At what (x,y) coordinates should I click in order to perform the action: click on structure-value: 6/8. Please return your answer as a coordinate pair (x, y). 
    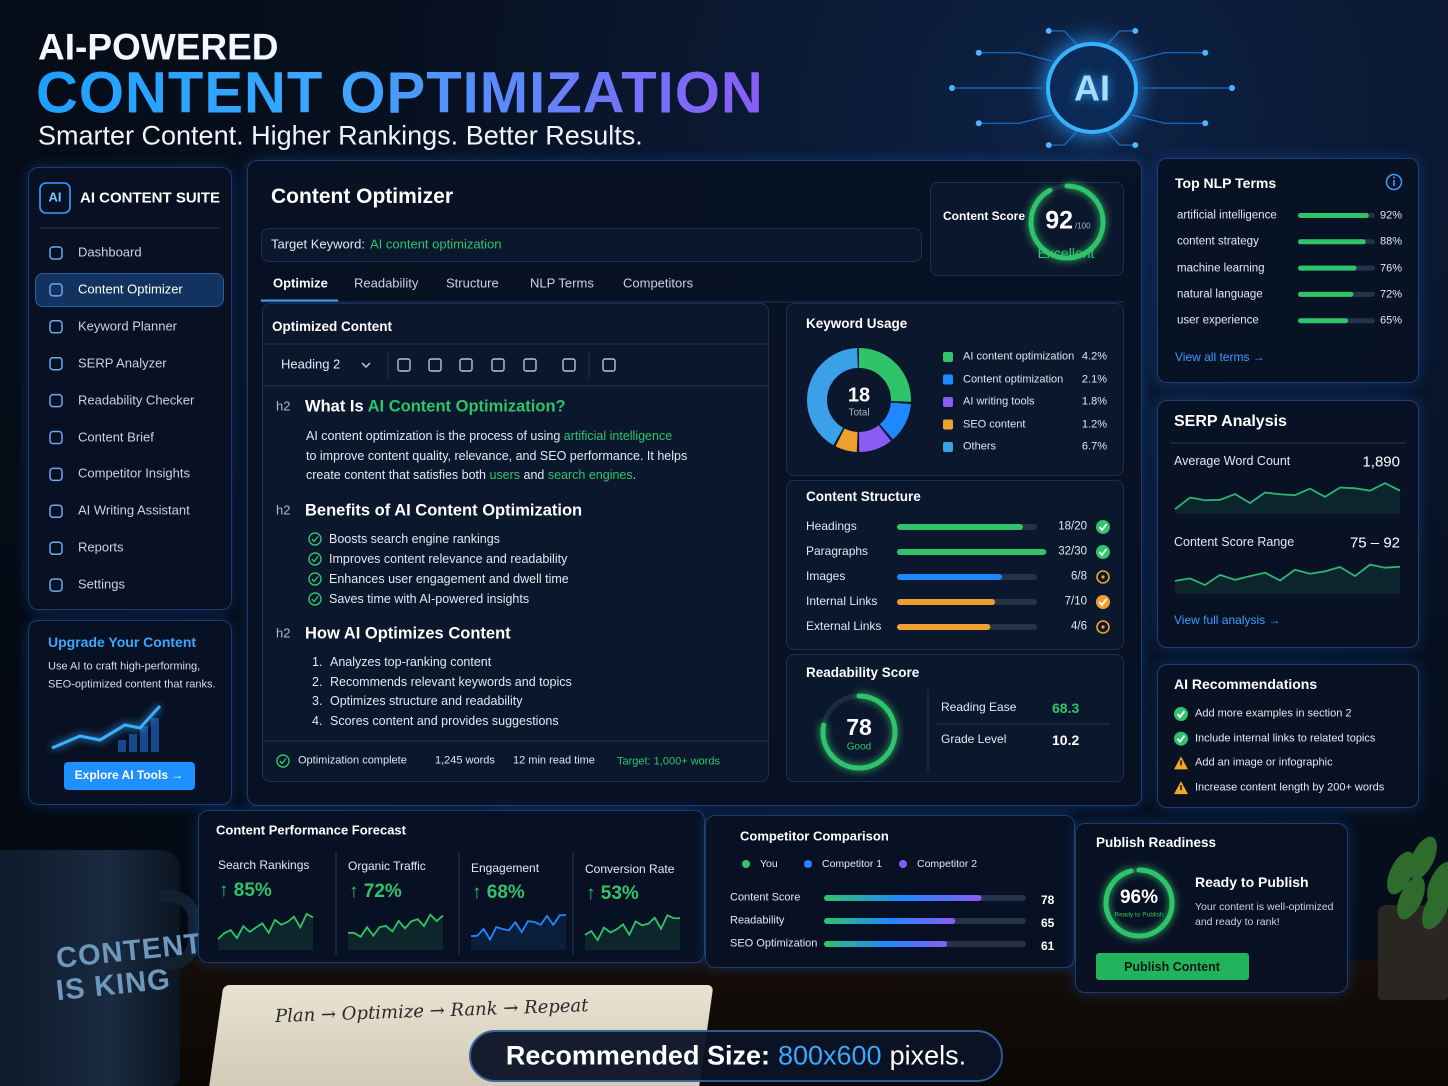
    Looking at the image, I should click on (1079, 576).